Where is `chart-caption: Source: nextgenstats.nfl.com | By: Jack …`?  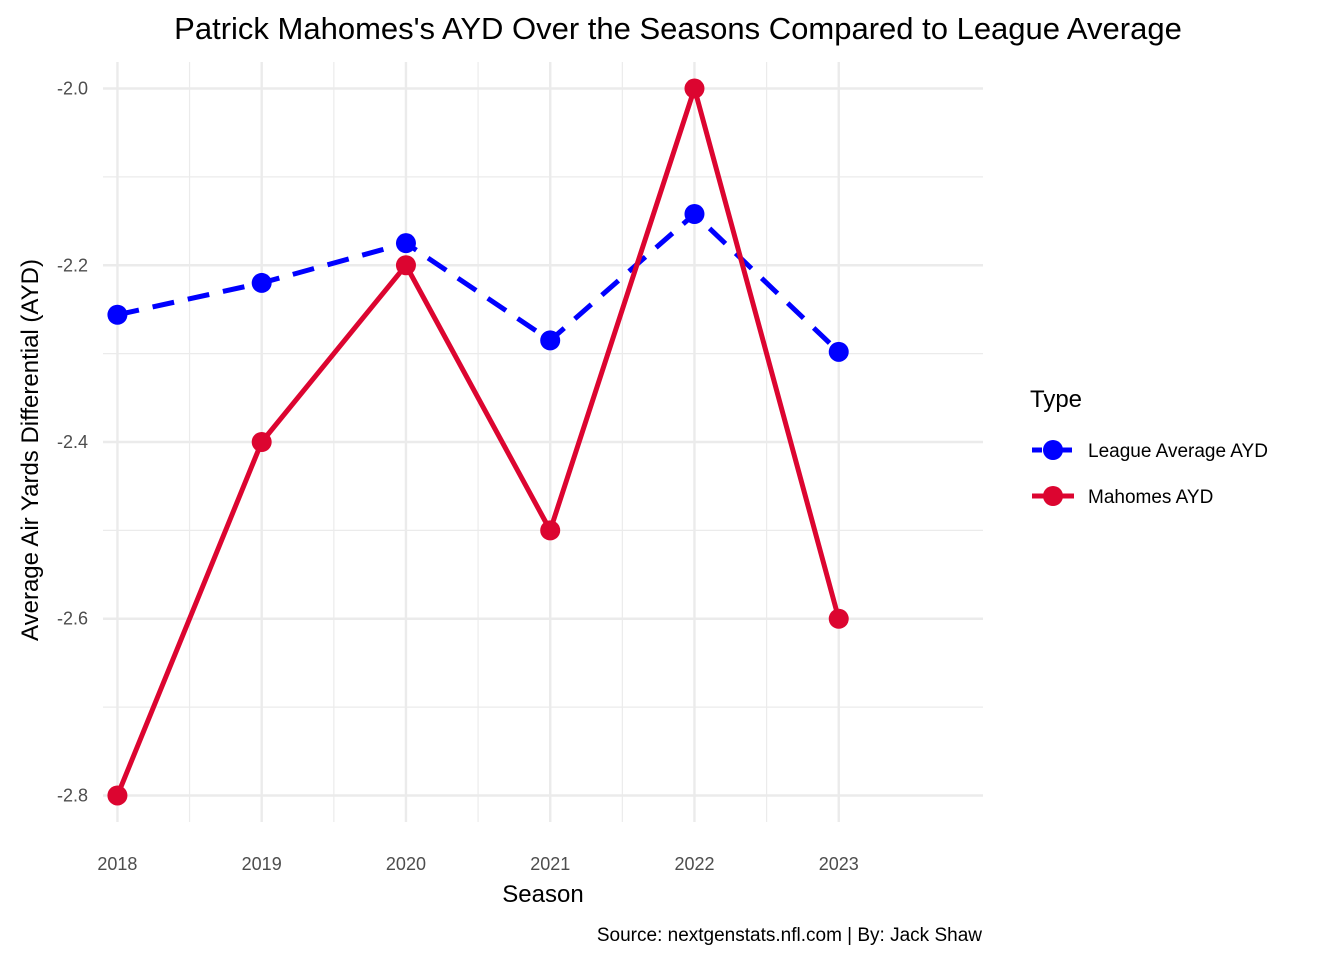 chart-caption: Source: nextgenstats.nfl.com | By: Jack … is located at coordinates (789, 935).